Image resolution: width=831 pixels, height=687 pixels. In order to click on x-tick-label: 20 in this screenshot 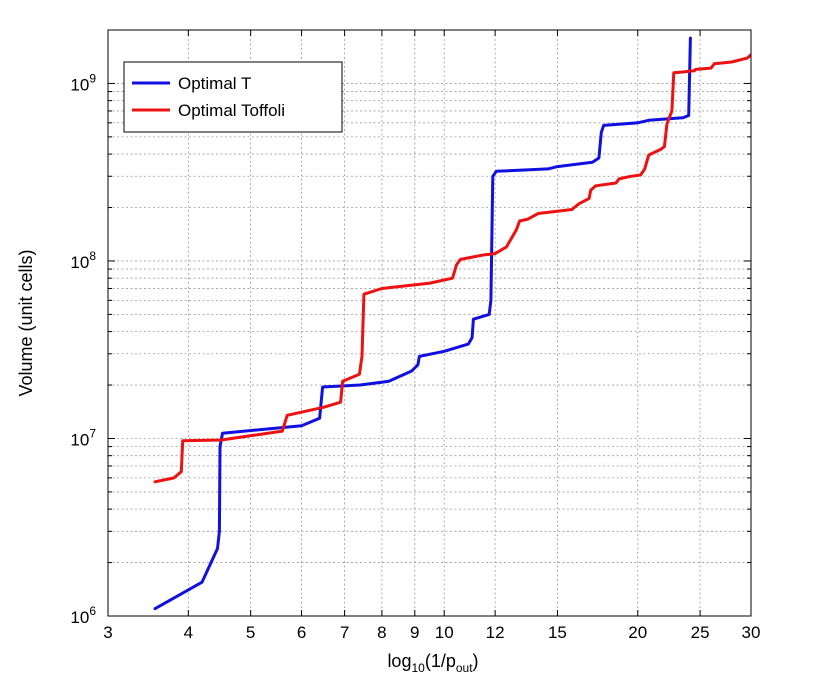, I will do `click(637, 632)`.